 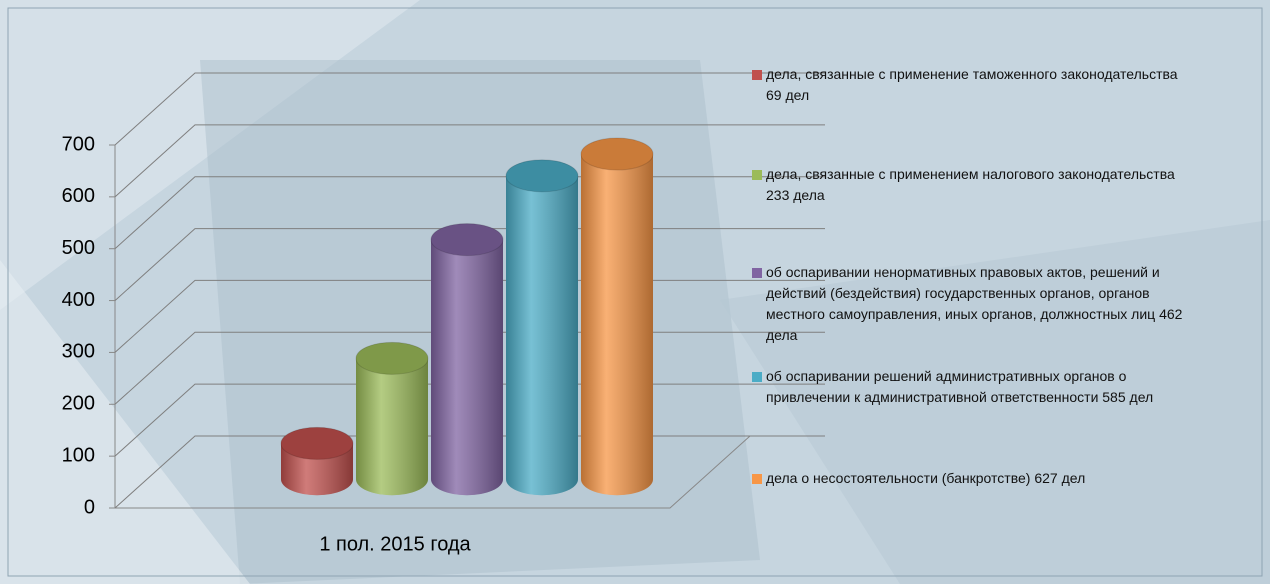 I want to click on x-tick-label: 1 пол. 2015 года, so click(x=395, y=544).